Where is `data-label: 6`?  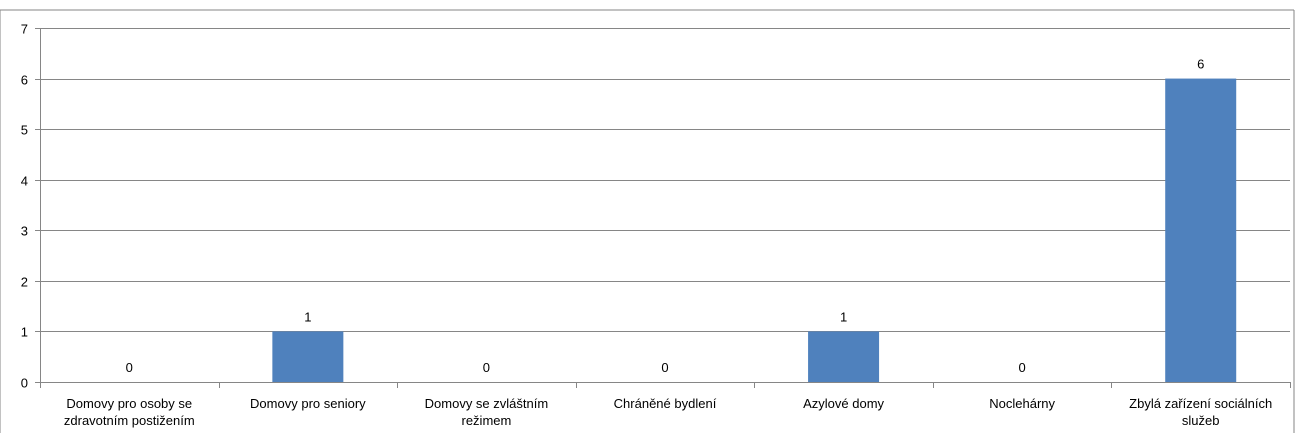
data-label: 6 is located at coordinates (1200, 64).